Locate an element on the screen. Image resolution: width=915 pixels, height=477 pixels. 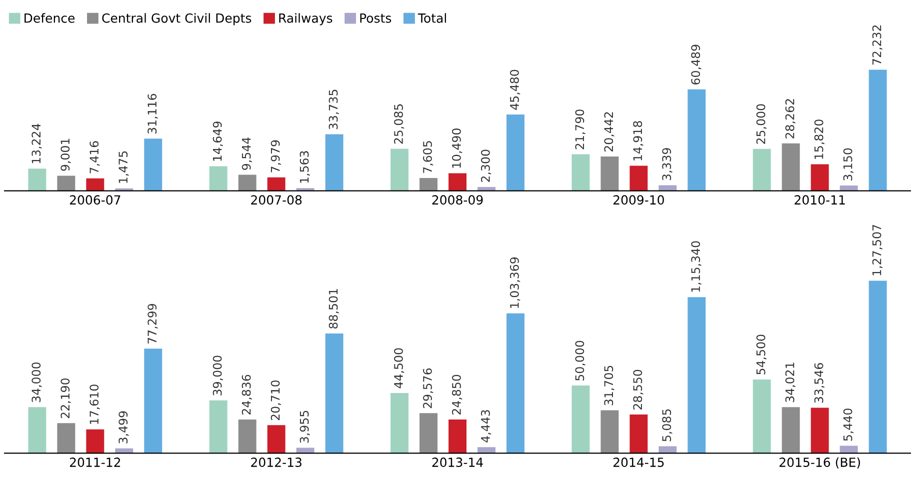
data-label: 28,262 is located at coordinates (790, 118).